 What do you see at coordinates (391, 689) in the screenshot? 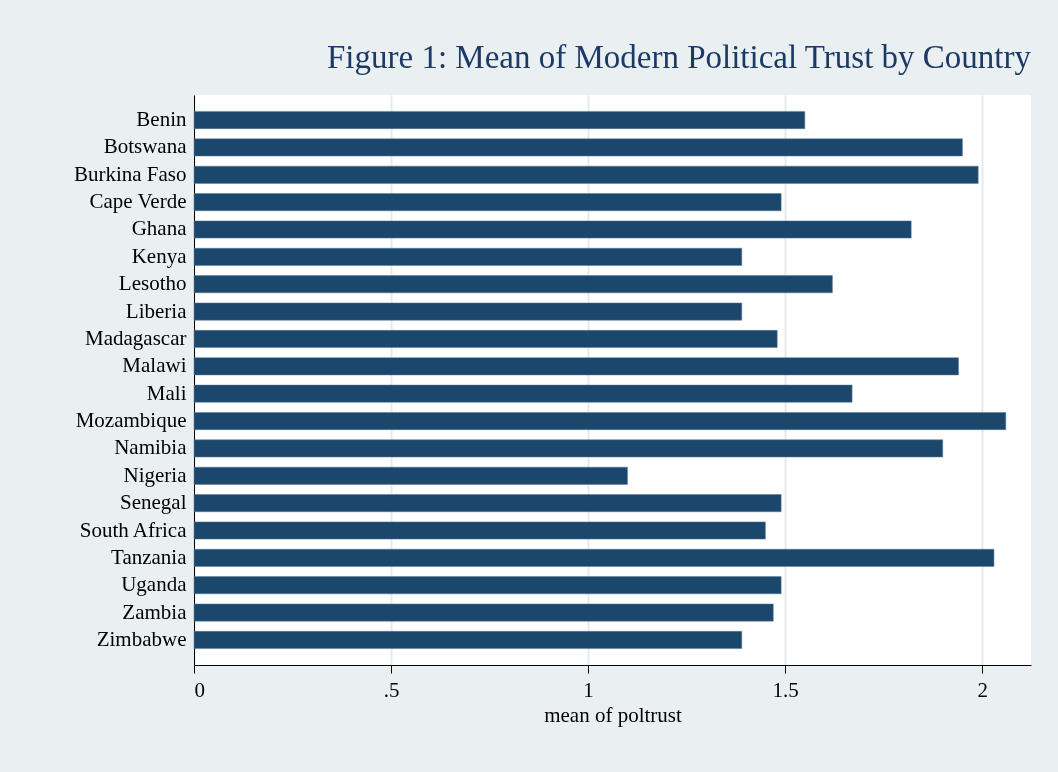
I see `x-tick-label: .5` at bounding box center [391, 689].